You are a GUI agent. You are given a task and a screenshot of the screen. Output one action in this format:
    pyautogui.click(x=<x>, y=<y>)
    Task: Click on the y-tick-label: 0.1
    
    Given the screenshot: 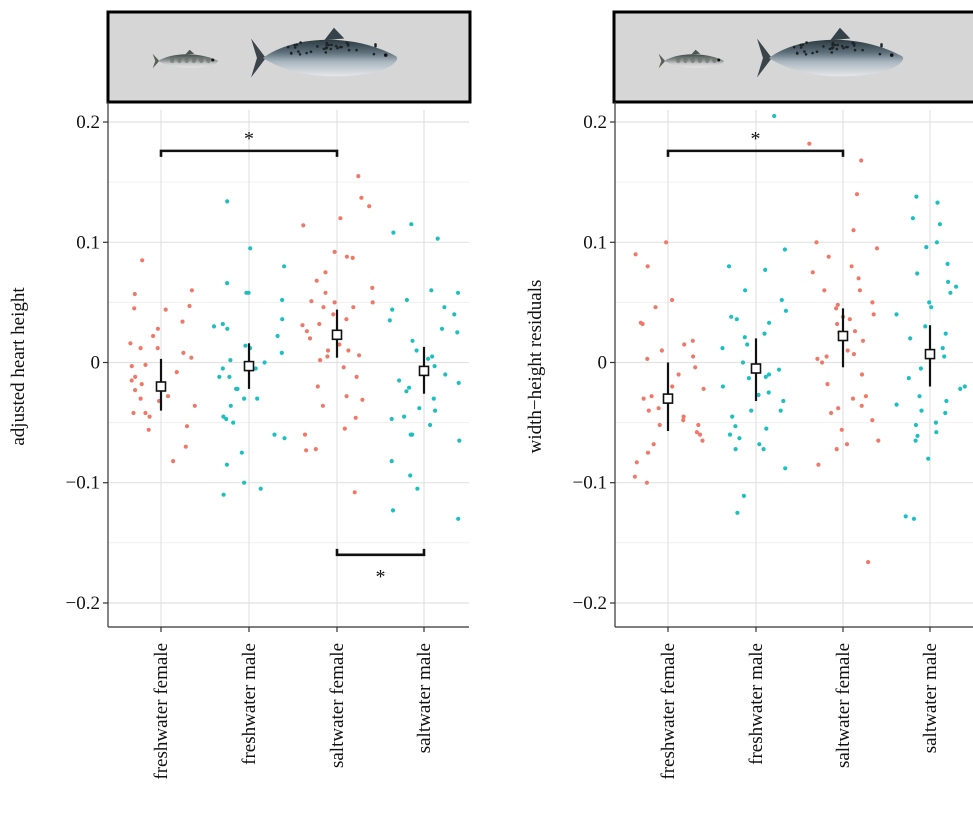 What is the action you would take?
    pyautogui.click(x=595, y=242)
    